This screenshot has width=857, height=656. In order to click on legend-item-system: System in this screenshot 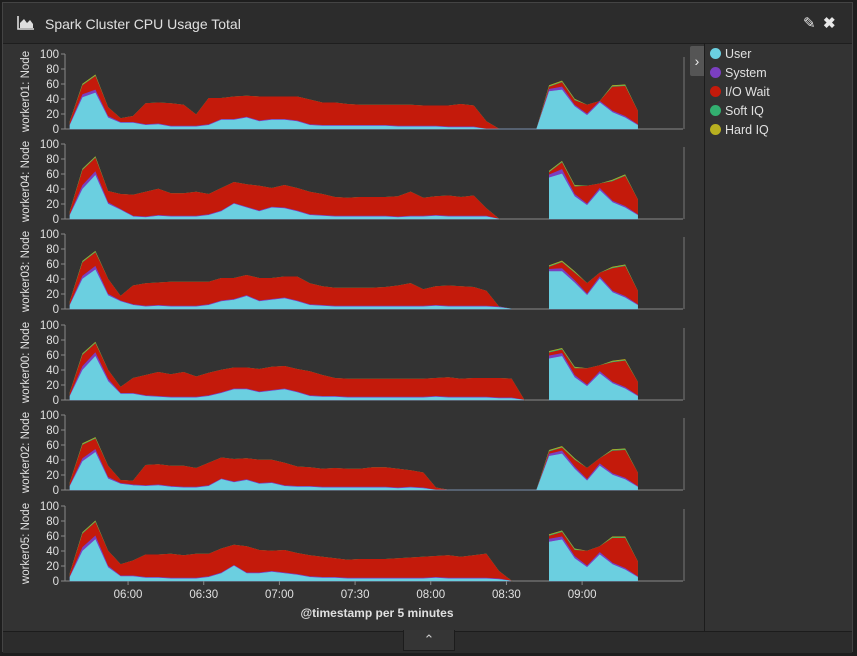, I will do `click(738, 73)`.